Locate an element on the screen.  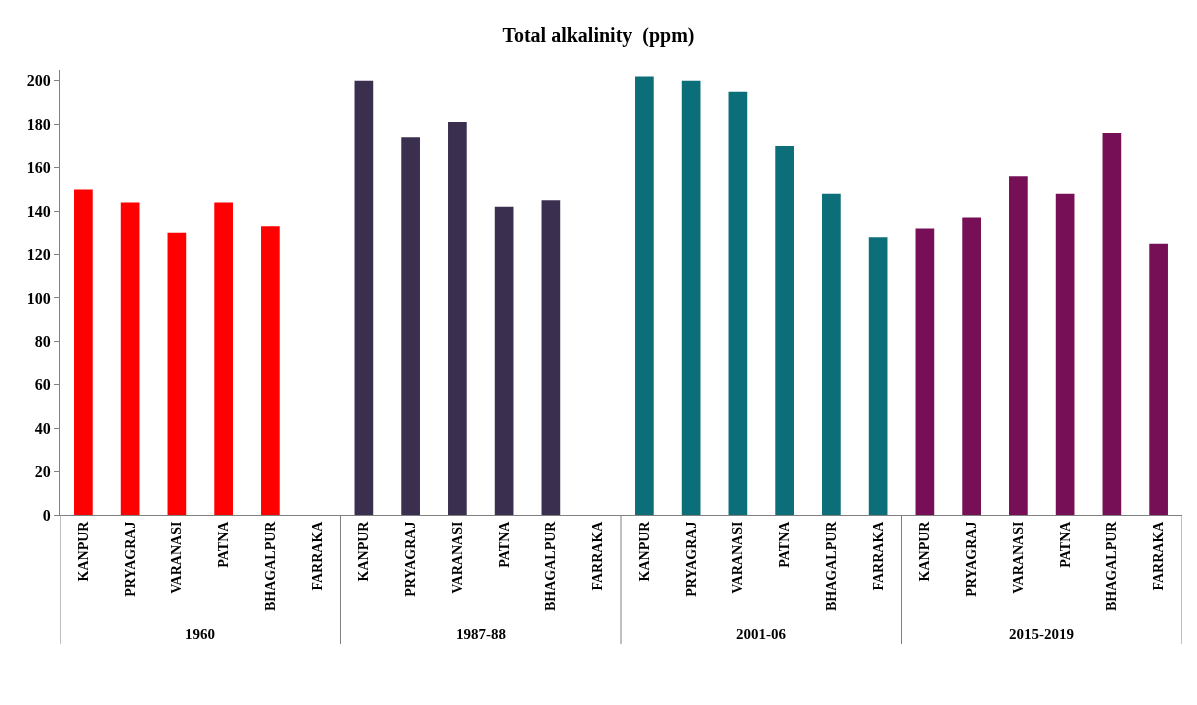
y-tick-label: 140 is located at coordinates (38, 211).